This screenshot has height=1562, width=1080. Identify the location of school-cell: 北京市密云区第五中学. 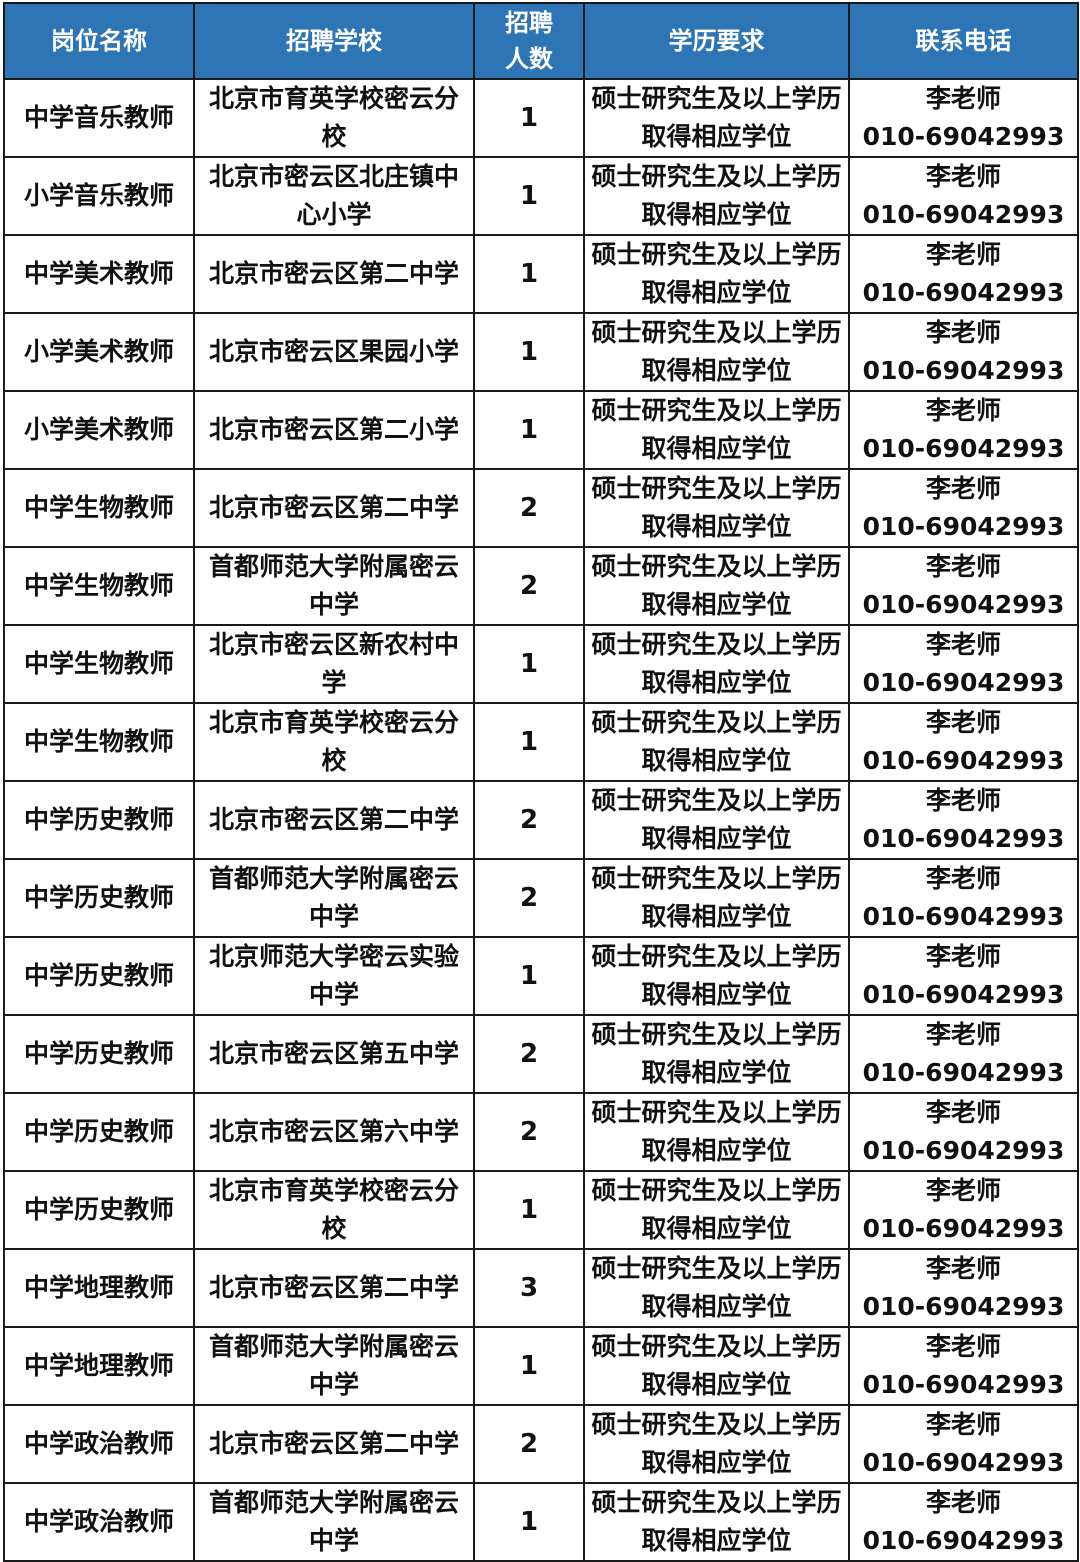
(334, 1054).